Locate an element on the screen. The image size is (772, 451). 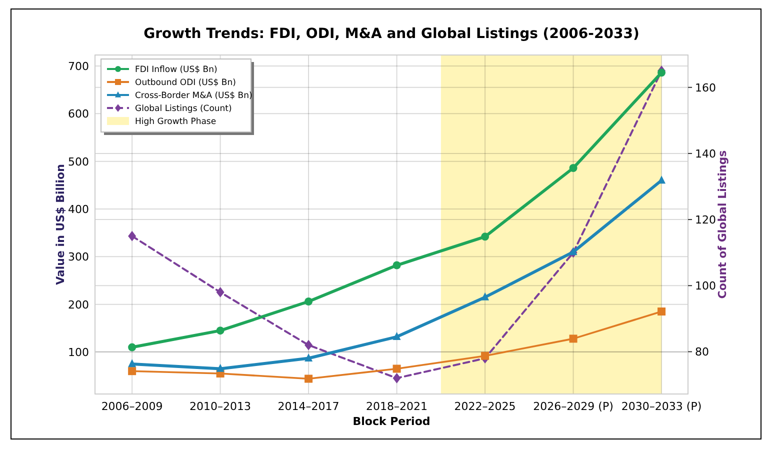
x-tick-label: 2026–2029 (P) is located at coordinates (573, 406).